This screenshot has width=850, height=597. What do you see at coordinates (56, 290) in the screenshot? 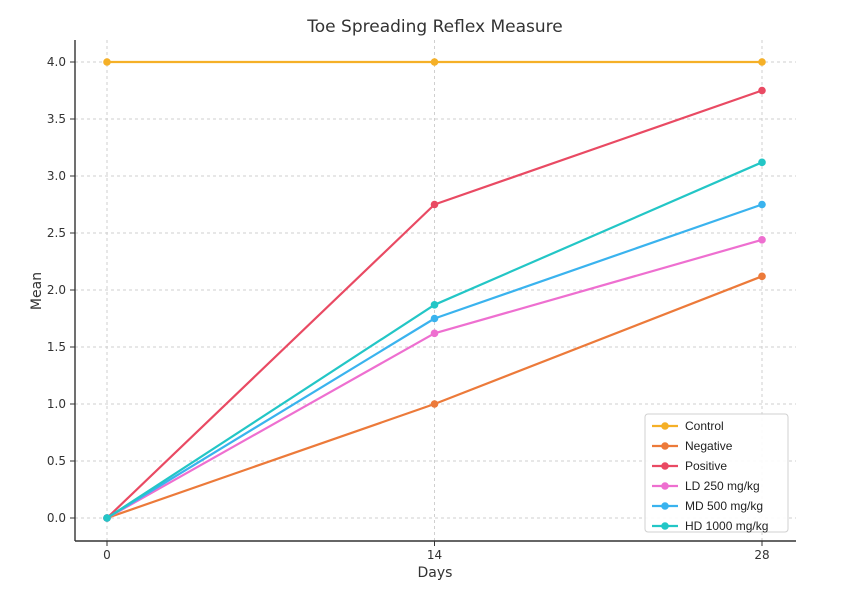
I see `y-tick-label: 2.0` at bounding box center [56, 290].